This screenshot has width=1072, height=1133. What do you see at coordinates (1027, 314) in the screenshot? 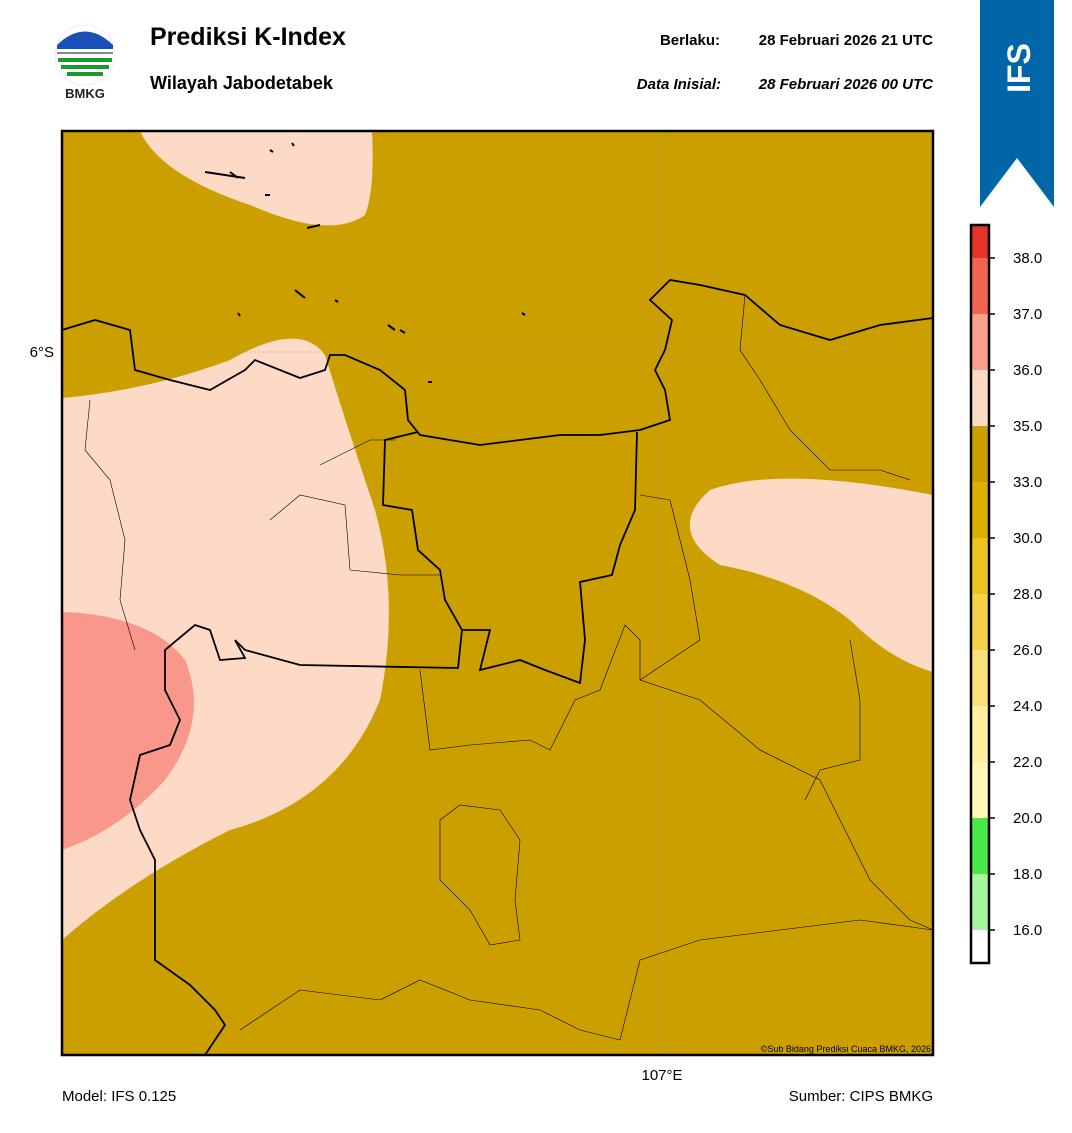
I see `colorbar-tick-label: 37.0` at bounding box center [1027, 314].